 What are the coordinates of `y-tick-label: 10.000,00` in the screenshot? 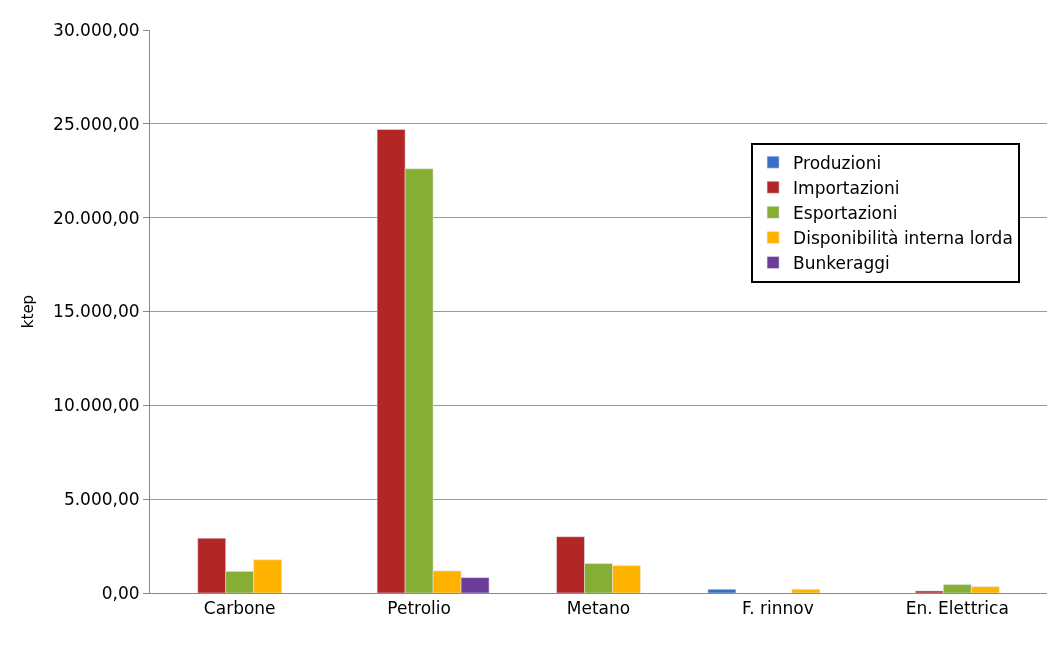 It's located at (96, 405).